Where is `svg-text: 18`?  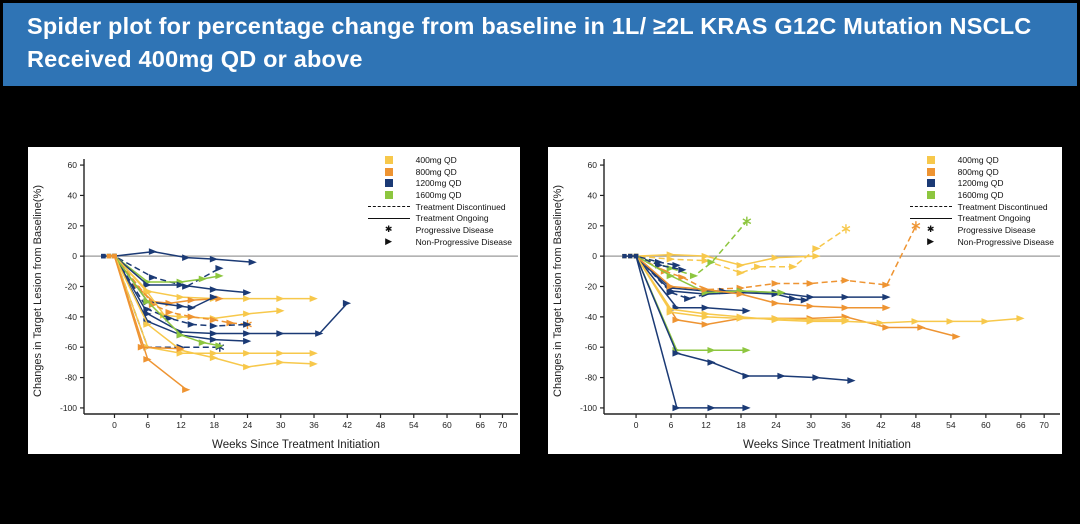 svg-text: 18 is located at coordinates (741, 425).